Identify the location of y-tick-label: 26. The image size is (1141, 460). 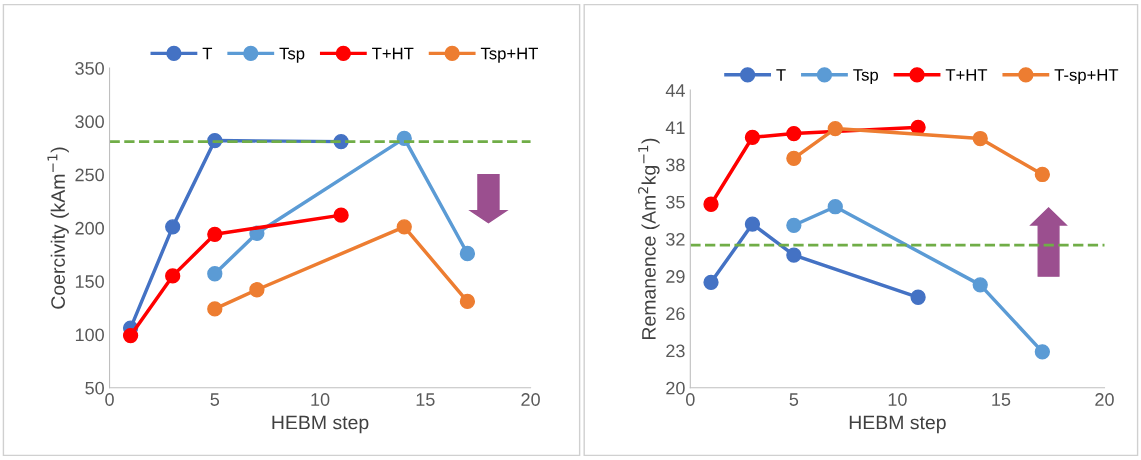
(675, 314).